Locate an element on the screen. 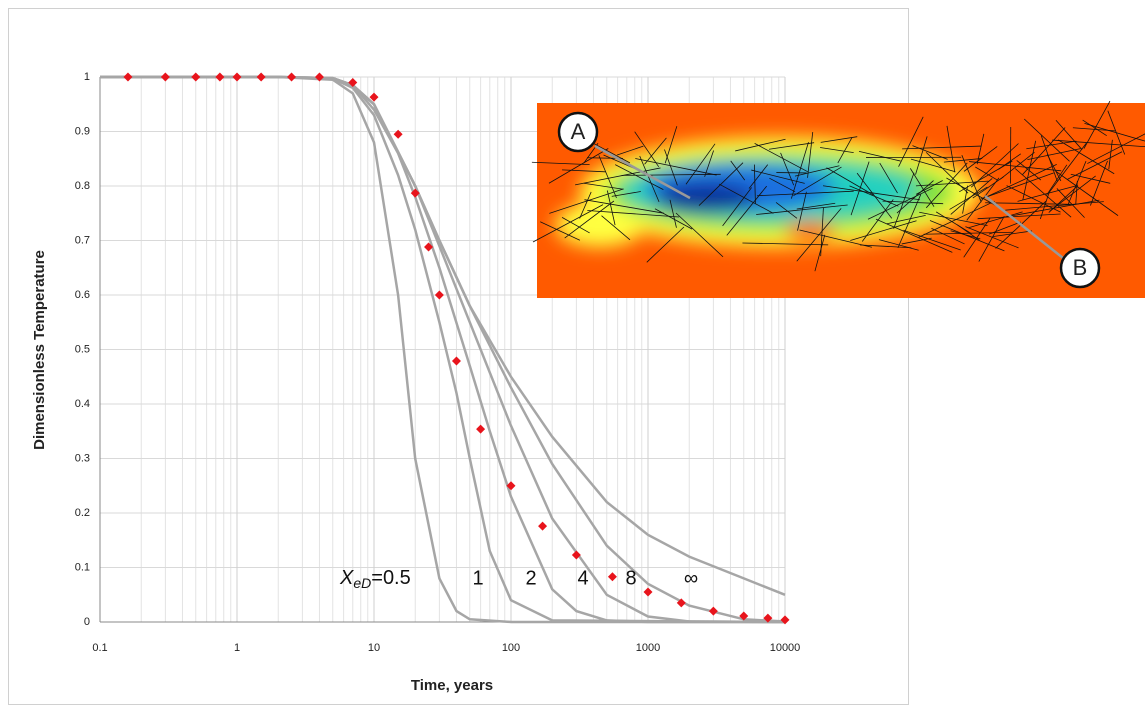 This screenshot has width=1145, height=713. x-tick-label: 1000 is located at coordinates (648, 648).